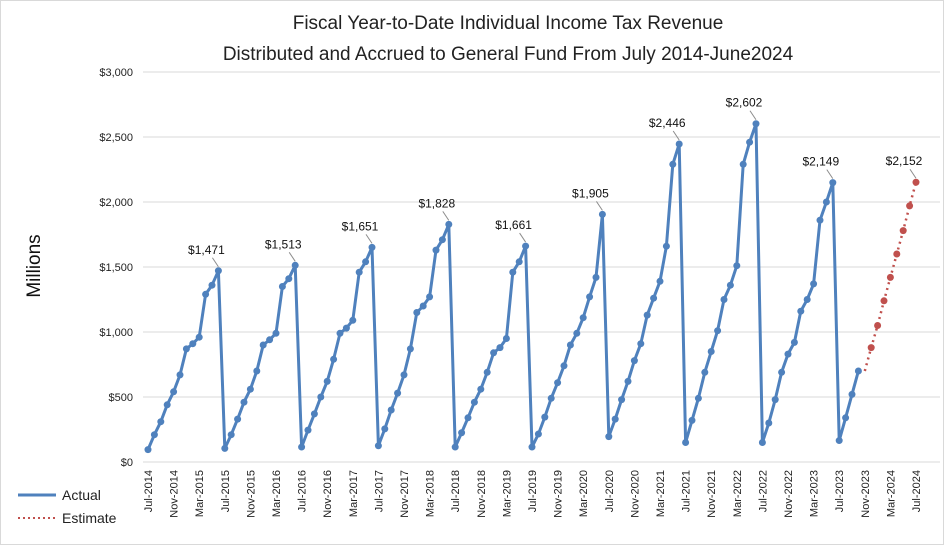 The width and height of the screenshot is (944, 545). What do you see at coordinates (584, 493) in the screenshot?
I see `x-tick-label: Mar-2020` at bounding box center [584, 493].